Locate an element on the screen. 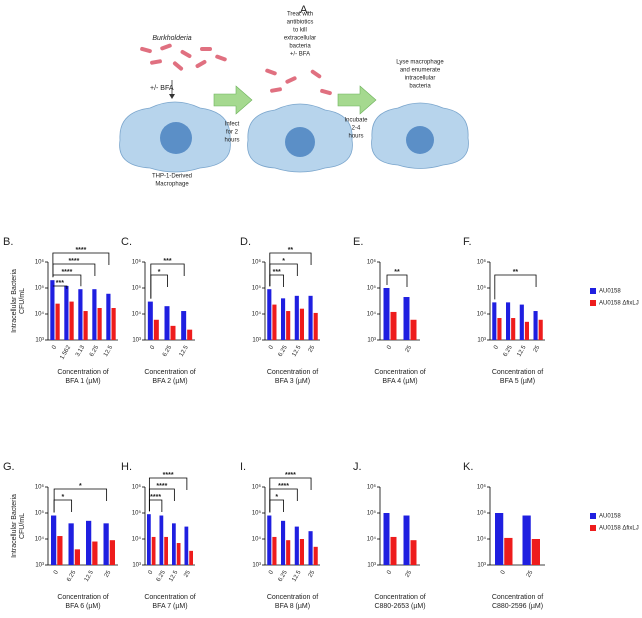 The image size is (642, 618). step-label: Treat with is located at coordinates (300, 15).